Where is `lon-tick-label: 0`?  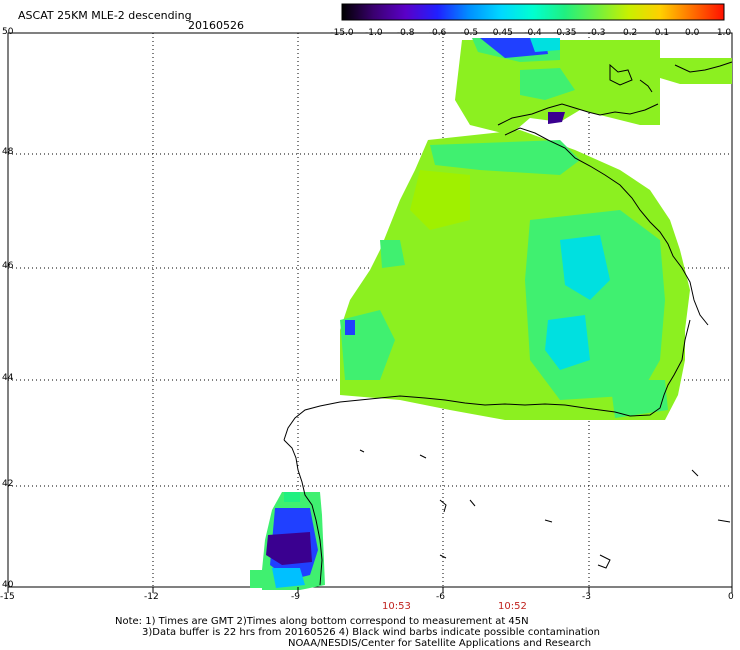
lon-tick-label: 0 is located at coordinates (731, 597).